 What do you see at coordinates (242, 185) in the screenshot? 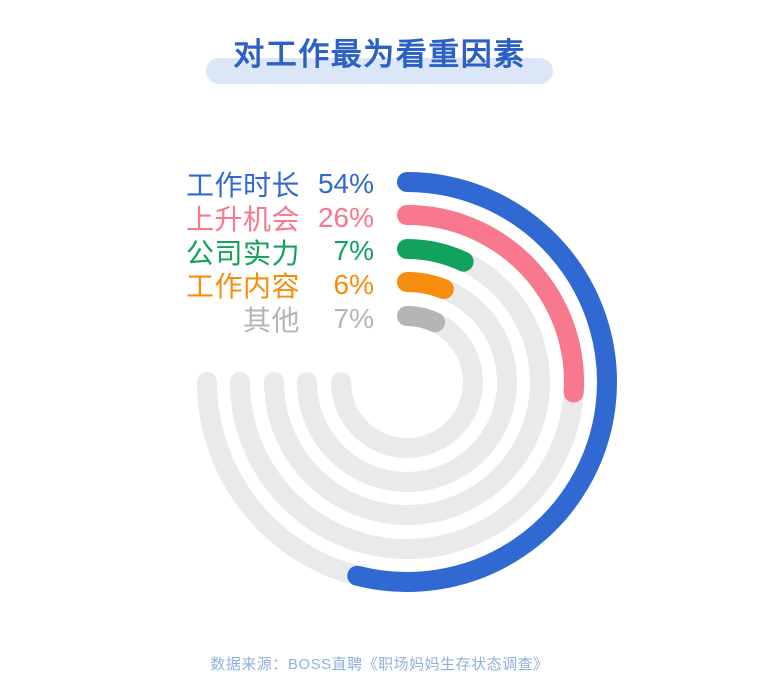
I see `legend-label: 工作时长` at bounding box center [242, 185].